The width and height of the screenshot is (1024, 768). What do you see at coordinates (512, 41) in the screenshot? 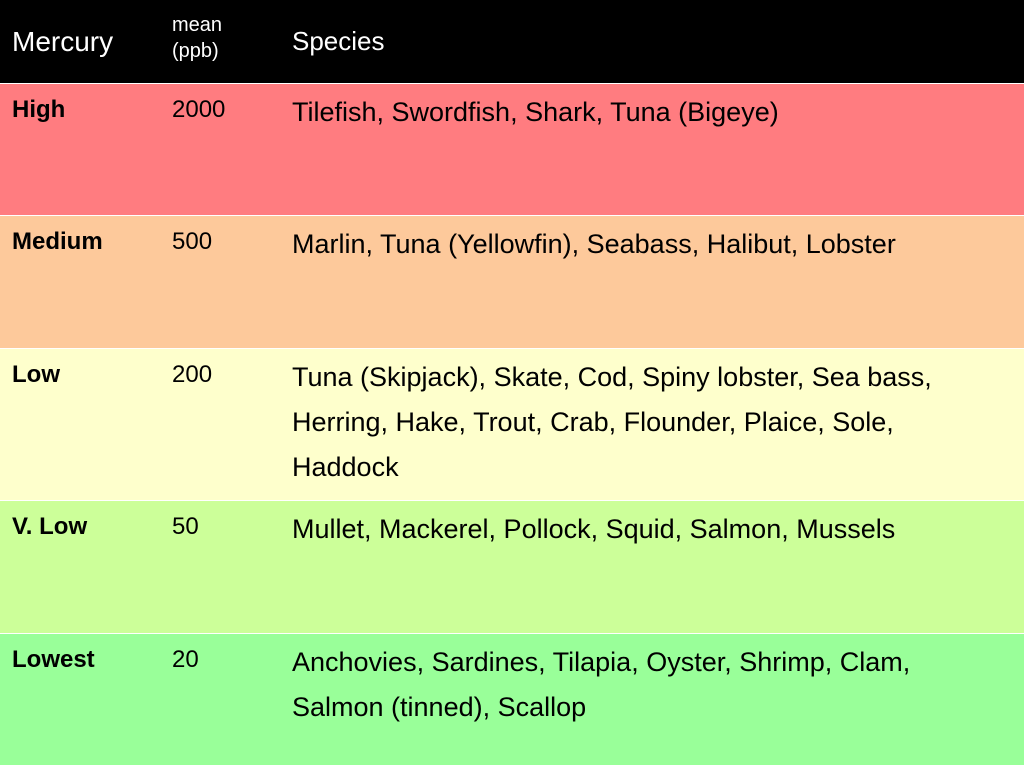
I see `header-row: Mercury mean (ppb) Species` at bounding box center [512, 41].